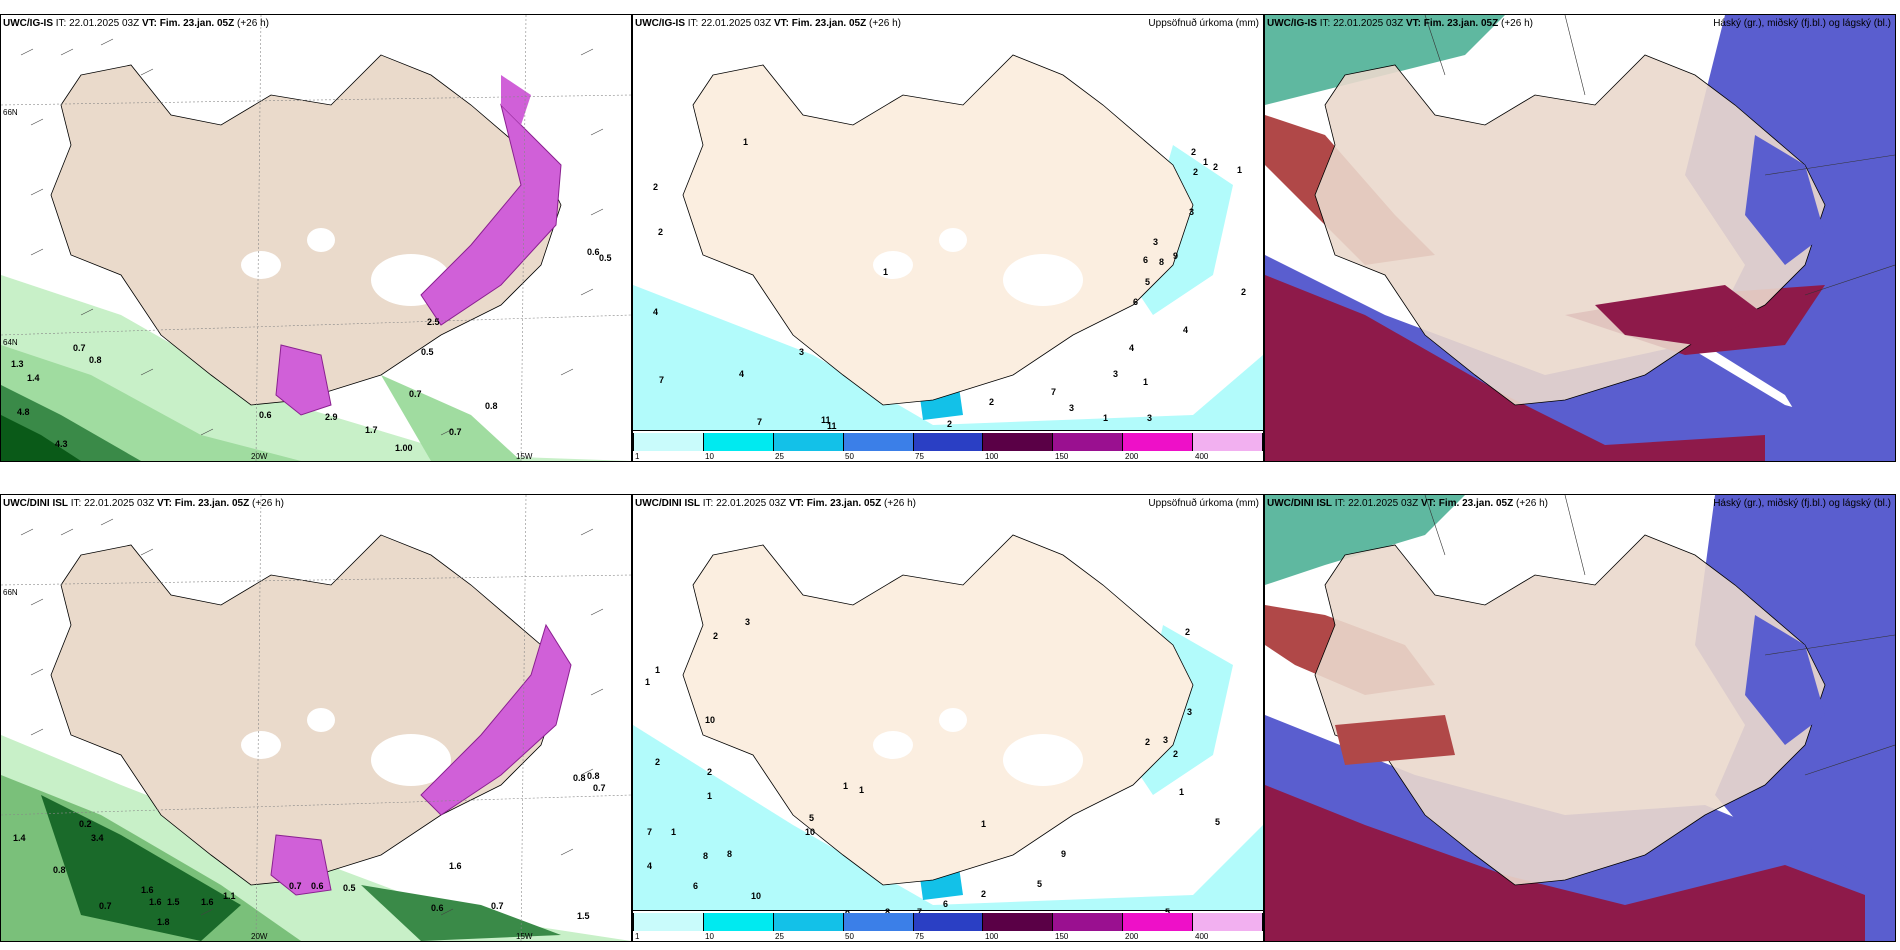 This screenshot has height=950, width=1900. What do you see at coordinates (97, 838) in the screenshot?
I see `svg-text: 3.4` at bounding box center [97, 838].